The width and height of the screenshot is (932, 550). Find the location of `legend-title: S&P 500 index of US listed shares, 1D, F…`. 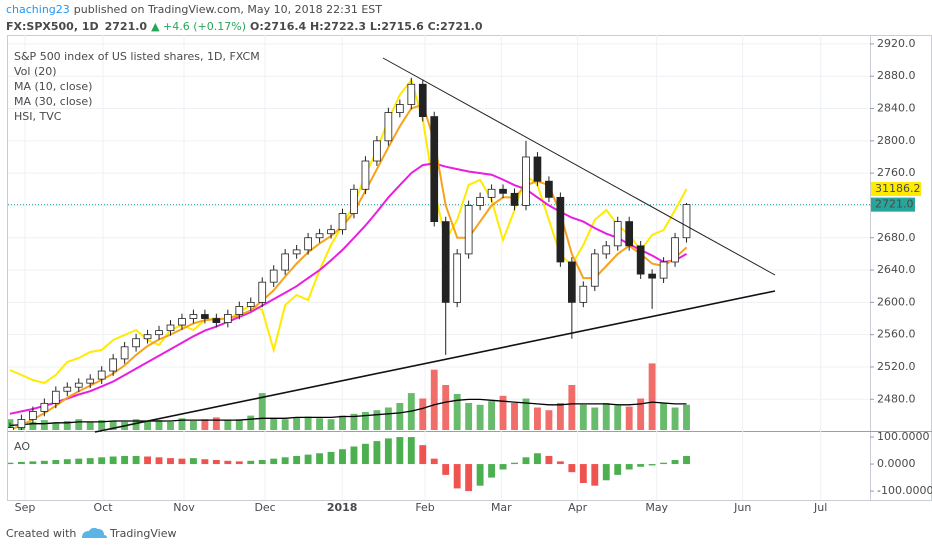

legend-title: S&P 500 index of US listed shares, 1D, F… is located at coordinates (137, 56).